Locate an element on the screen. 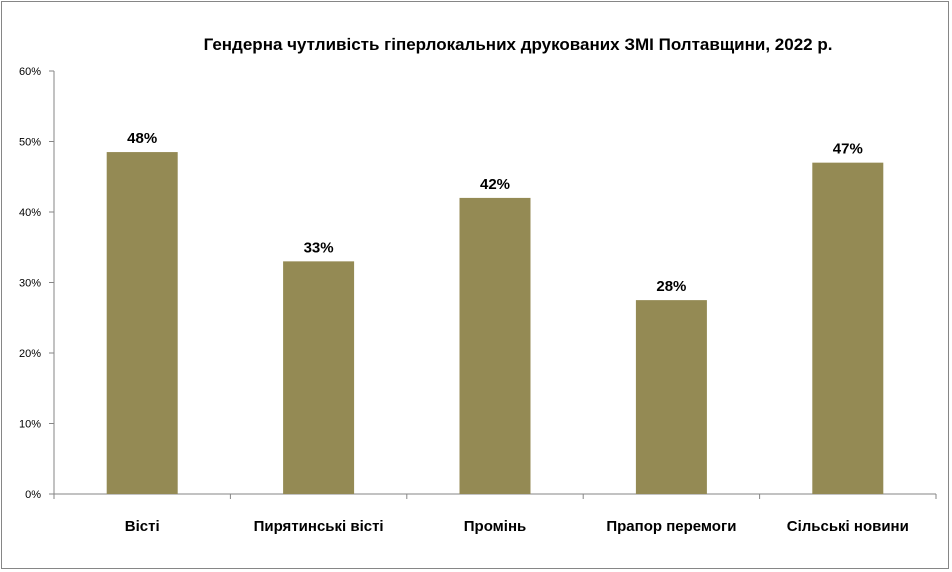 This screenshot has width=952, height=572. data-label: 42% is located at coordinates (495, 184).